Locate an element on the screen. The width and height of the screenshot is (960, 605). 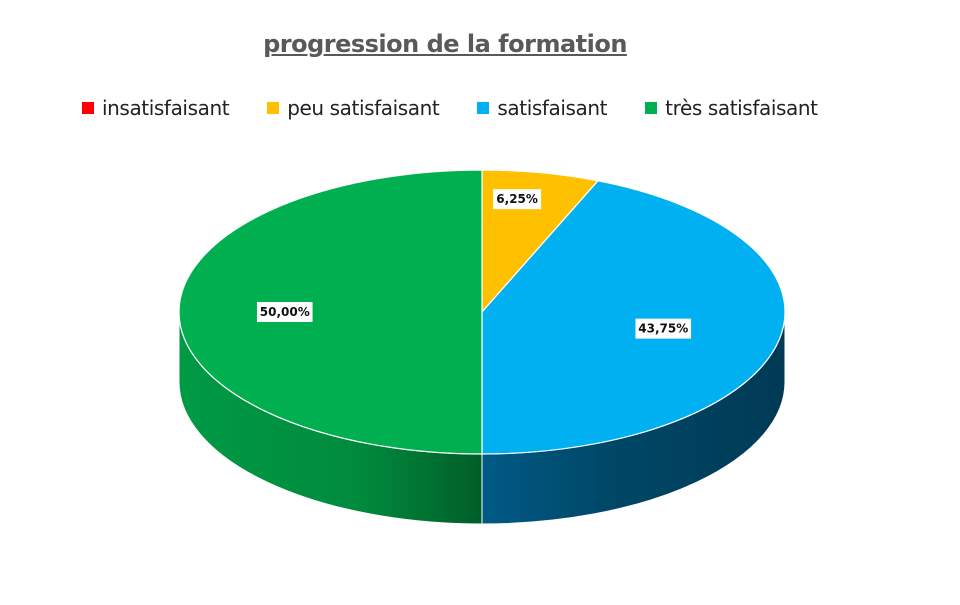
svg-text: 50,00% is located at coordinates (285, 312).